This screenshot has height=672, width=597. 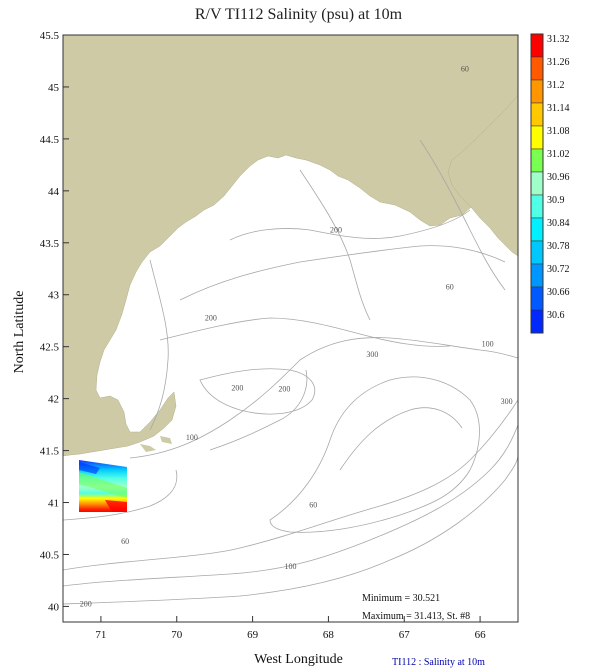 What do you see at coordinates (558, 131) in the screenshot?
I see `colorbar-label: 31.08` at bounding box center [558, 131].